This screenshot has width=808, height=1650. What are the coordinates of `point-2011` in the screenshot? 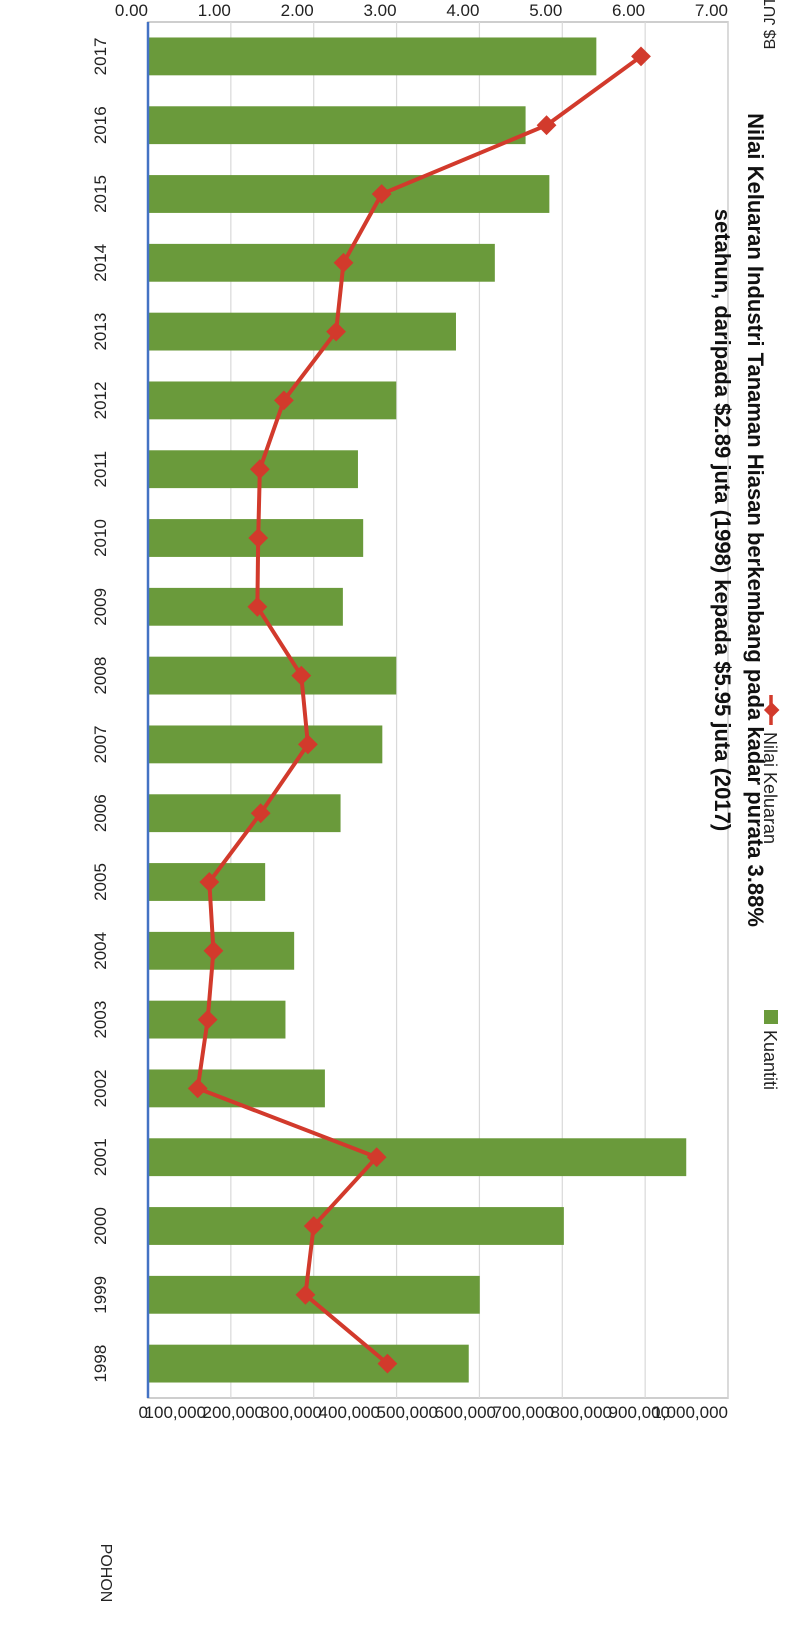 It's located at (259, 469).